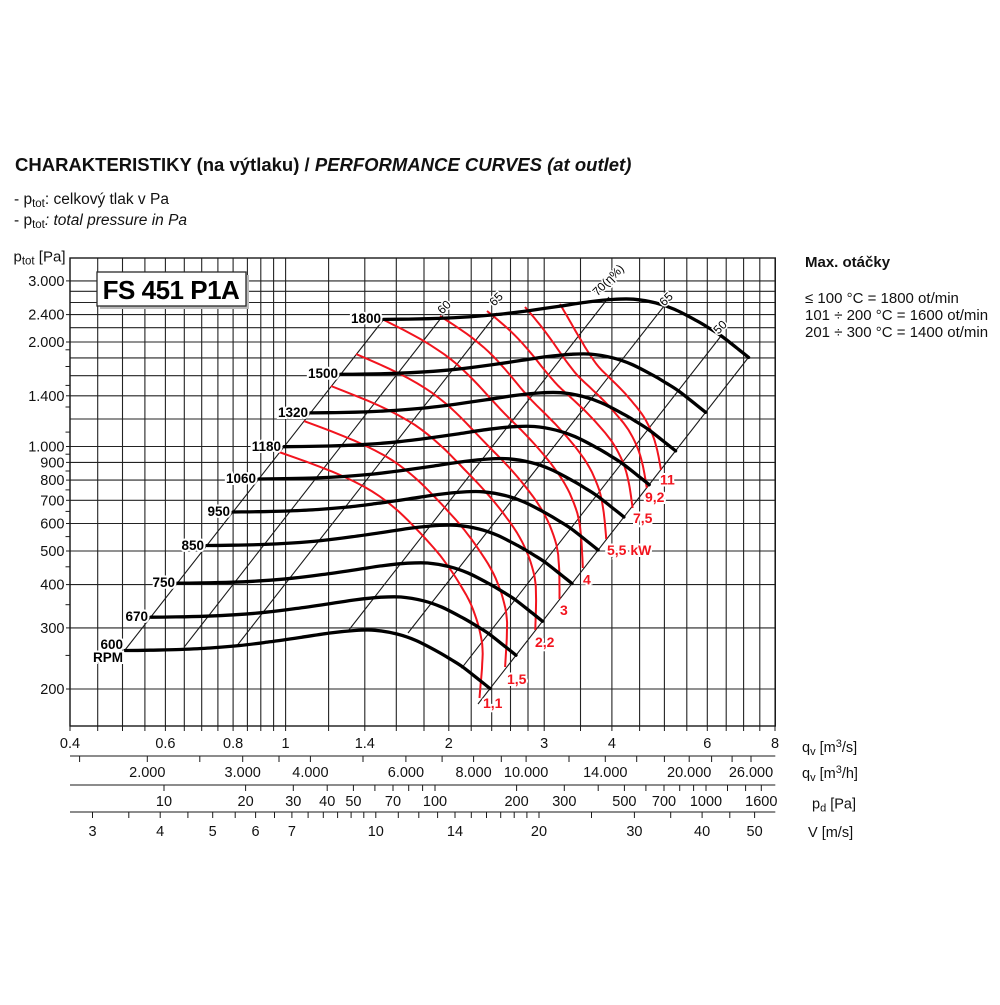 The height and width of the screenshot is (1005, 1000). I want to click on svg-text: 5,5 kW, so click(629, 550).